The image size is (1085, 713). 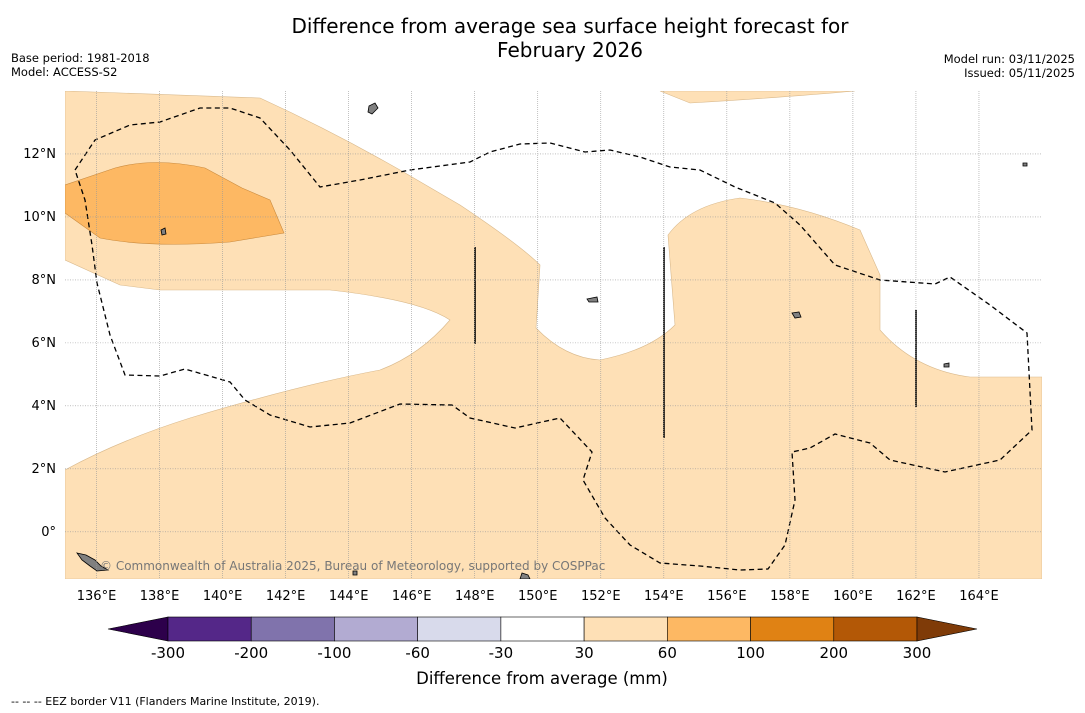 I want to click on colorbar-tick-label: 60, so click(x=667, y=653).